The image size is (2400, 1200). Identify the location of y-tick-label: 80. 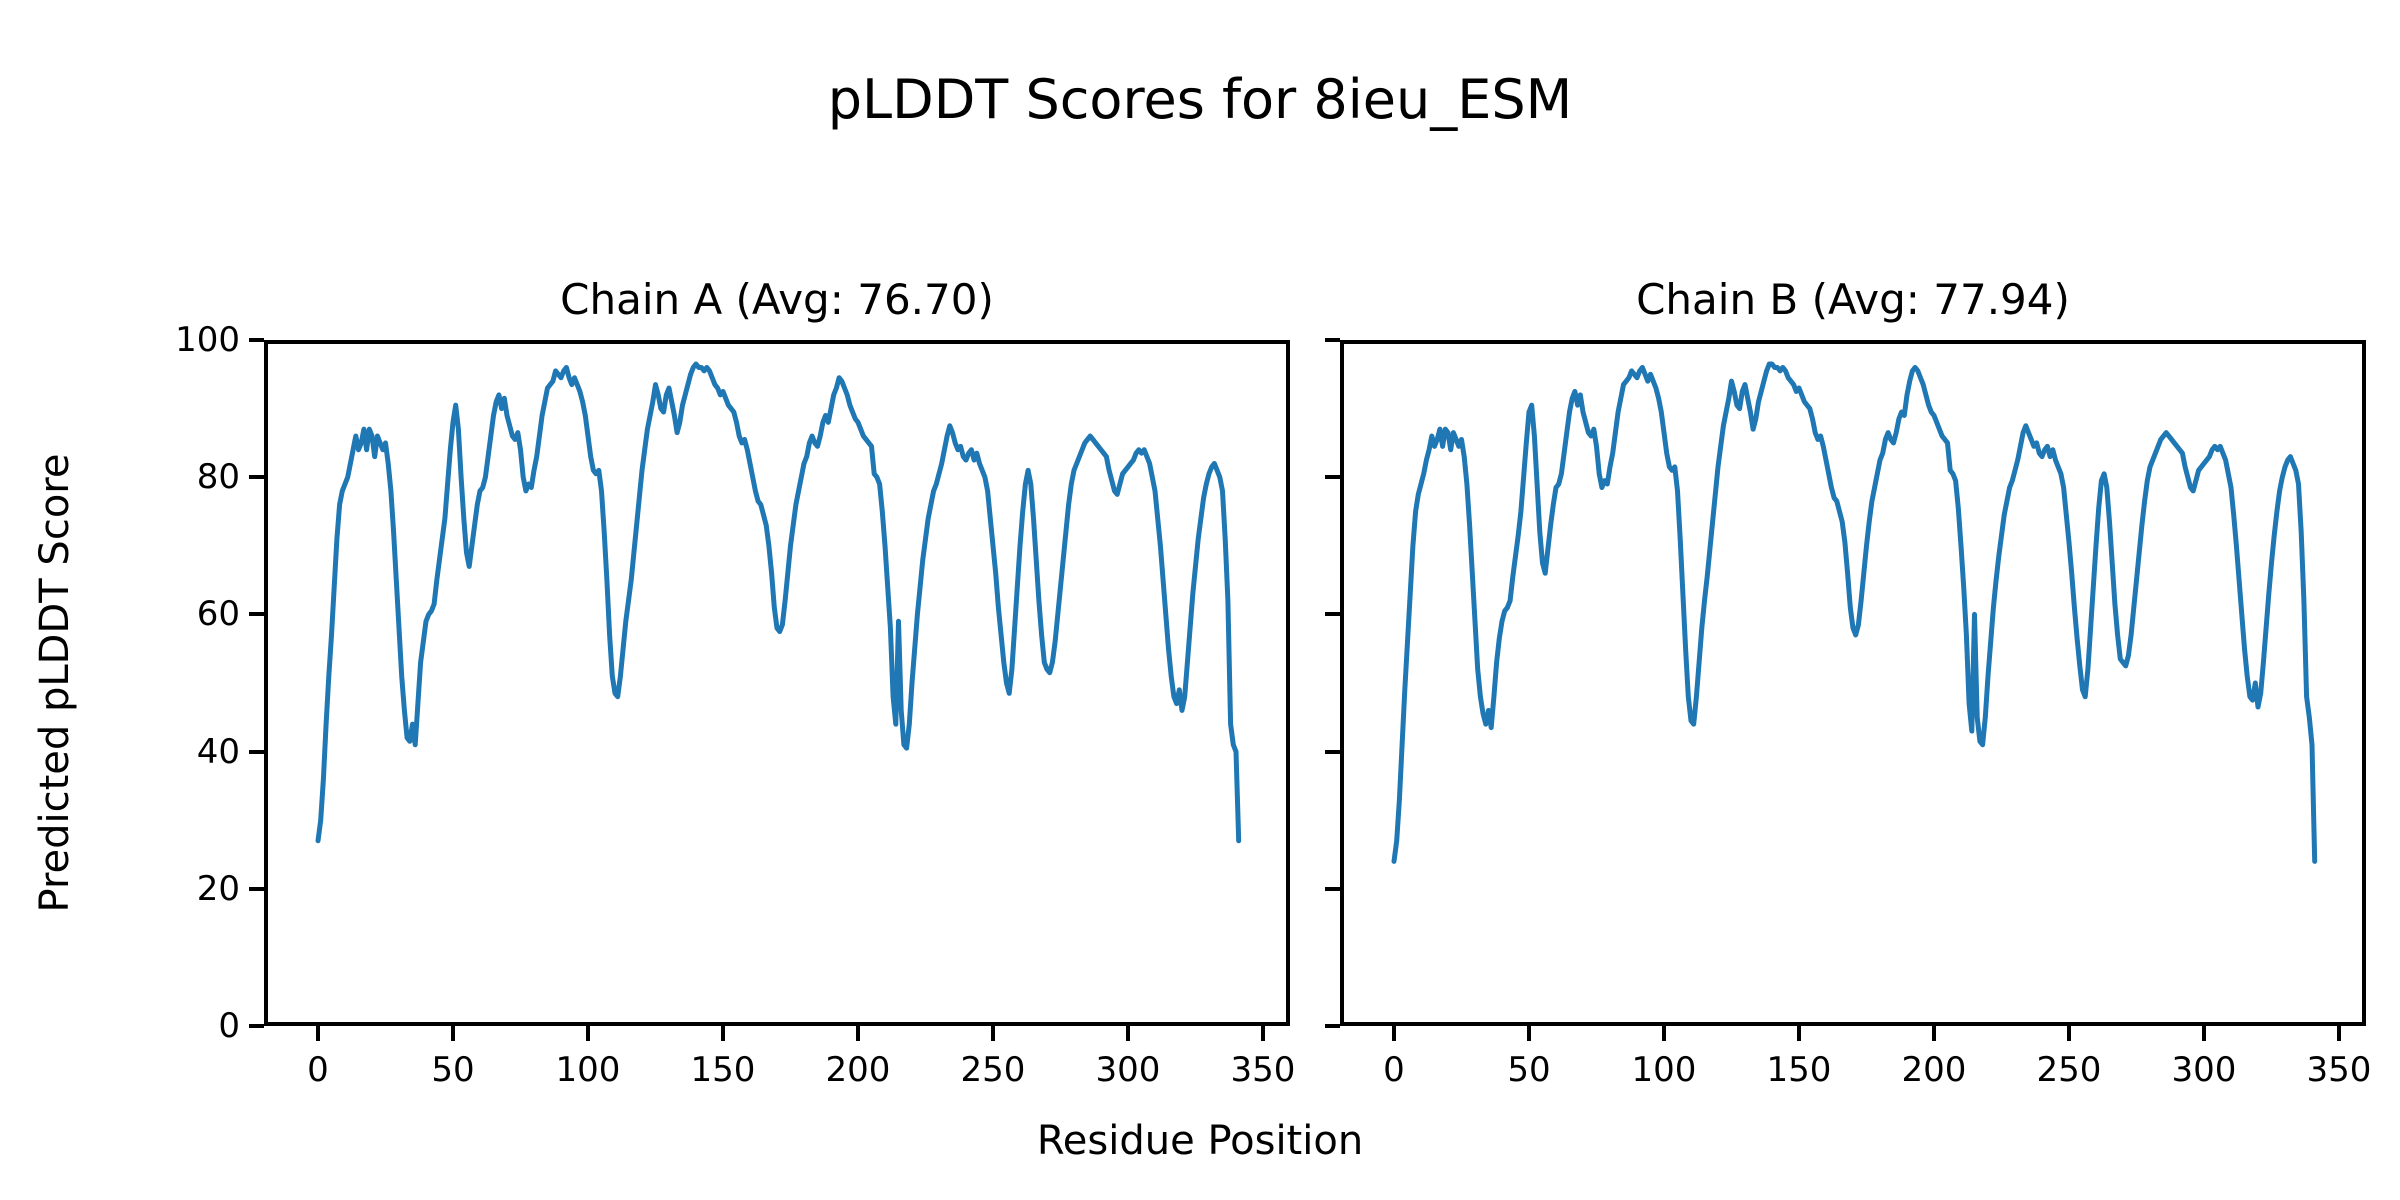
(218, 477).